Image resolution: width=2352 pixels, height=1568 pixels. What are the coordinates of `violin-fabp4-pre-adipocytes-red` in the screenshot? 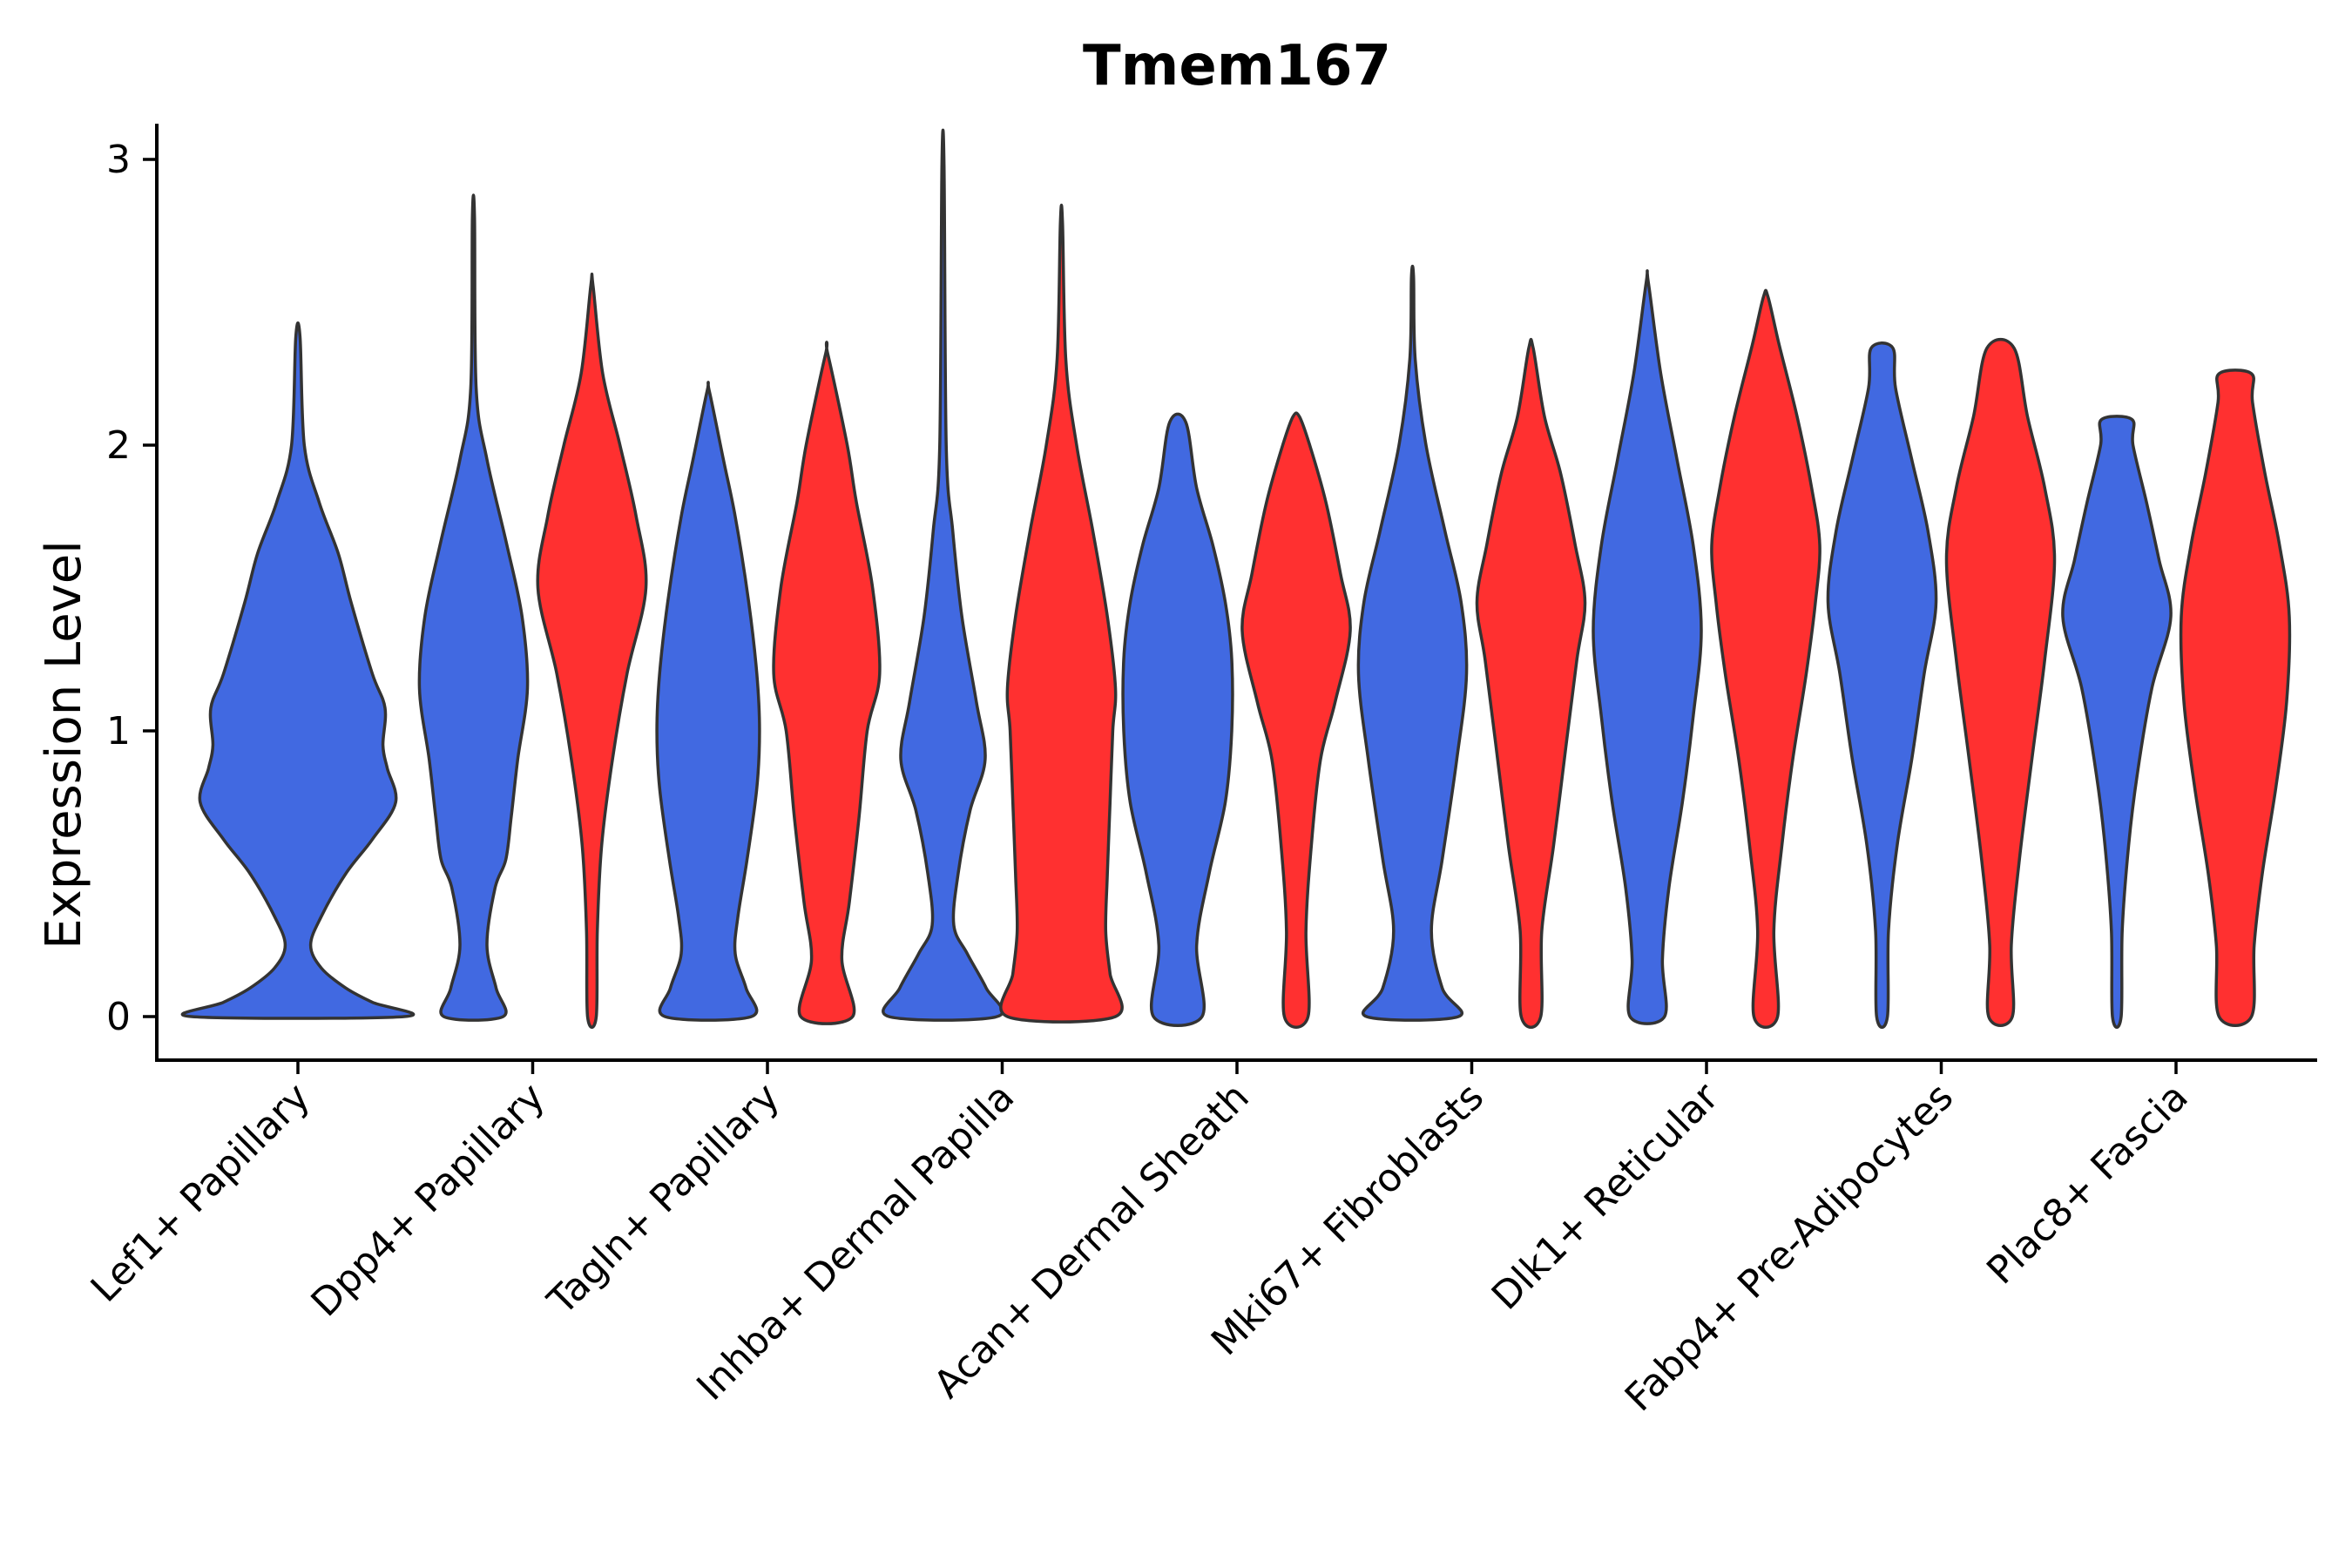 It's located at (2001, 682).